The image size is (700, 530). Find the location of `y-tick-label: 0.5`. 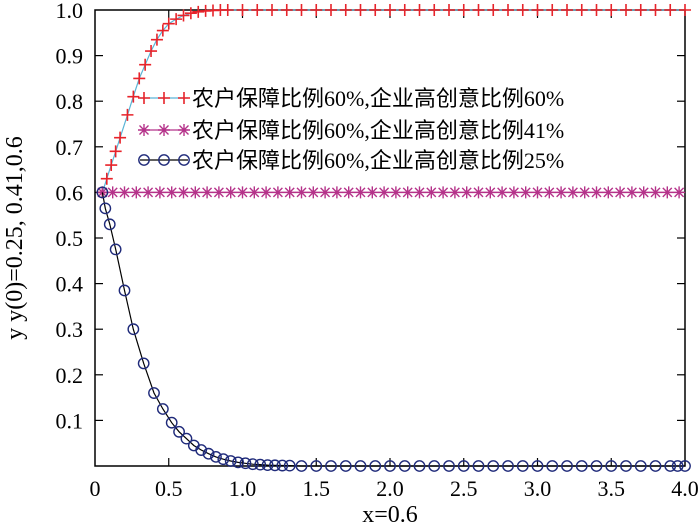

y-tick-label: 0.5 is located at coordinates (70, 238).